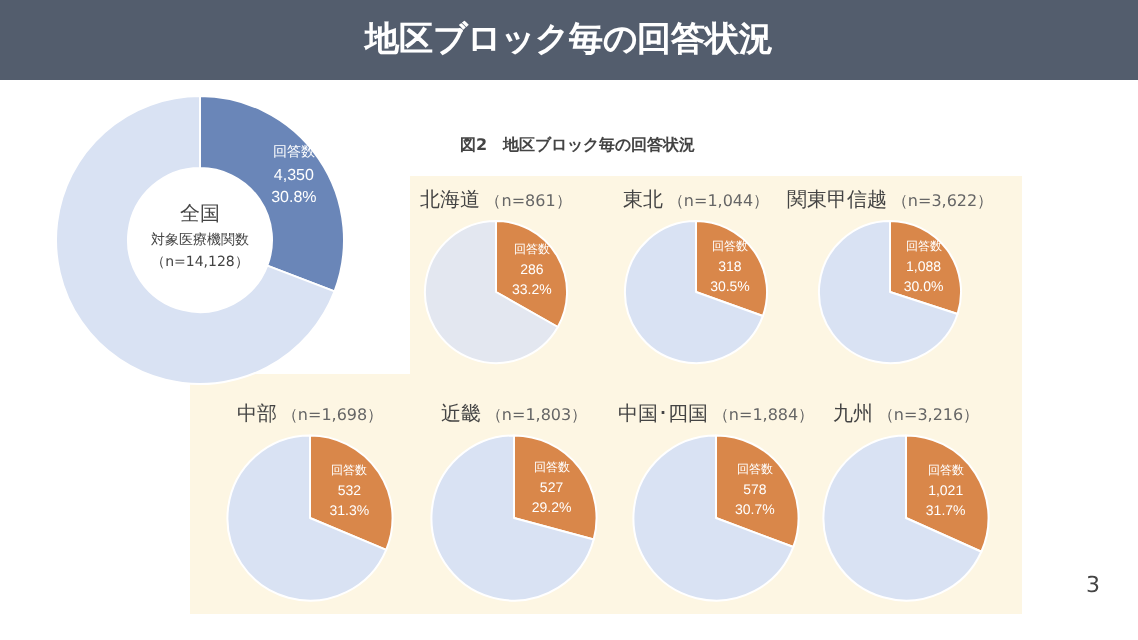 The image size is (1138, 640). What do you see at coordinates (836, 201) in the screenshot?
I see `chart-title: 関東甲信越` at bounding box center [836, 201].